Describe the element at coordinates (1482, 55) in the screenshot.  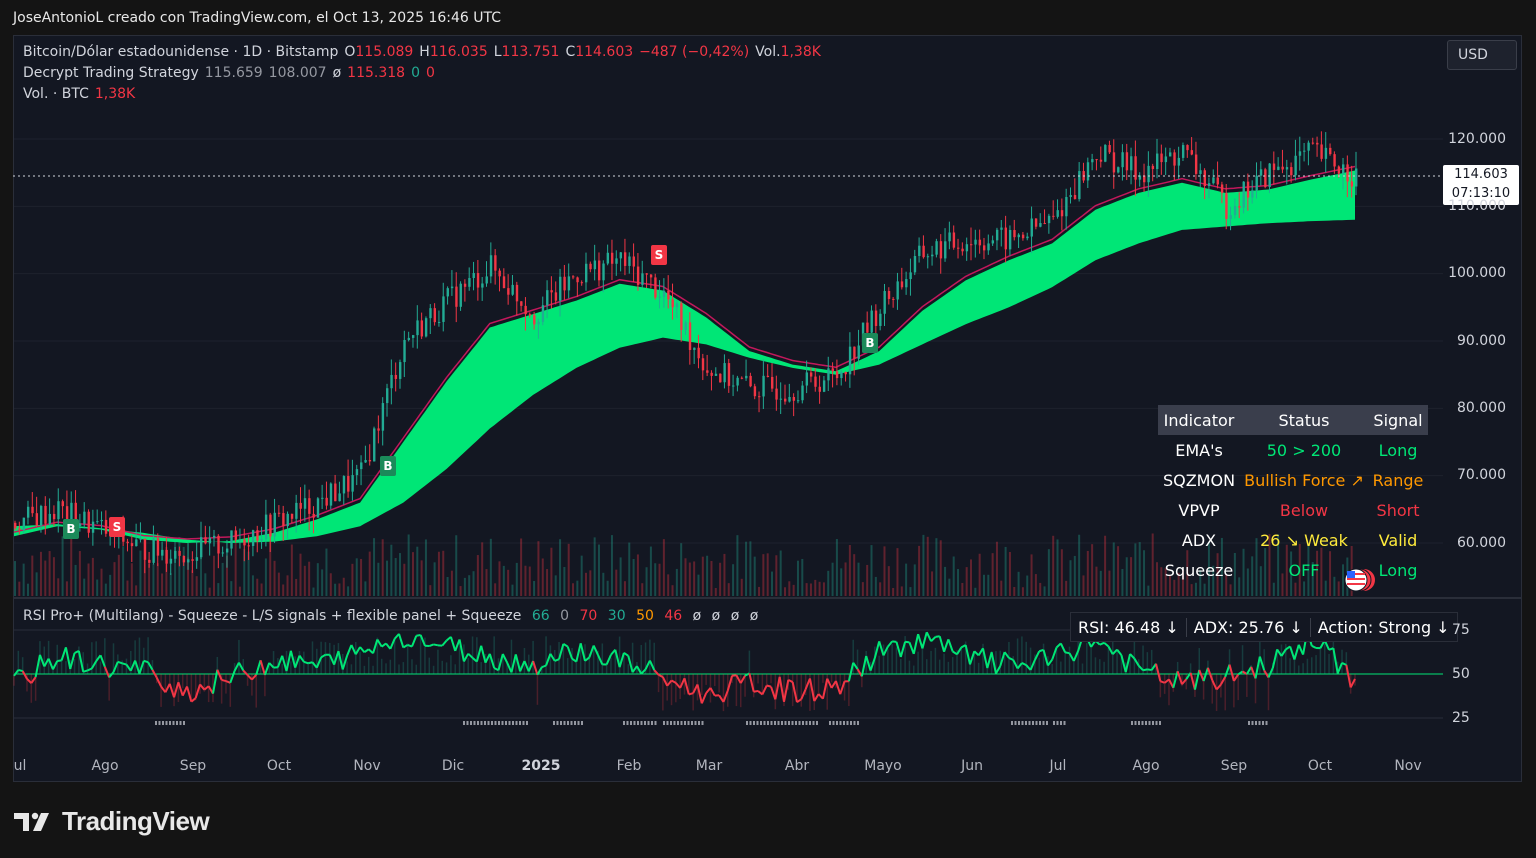
I see `currency-selector: USD` at that location.